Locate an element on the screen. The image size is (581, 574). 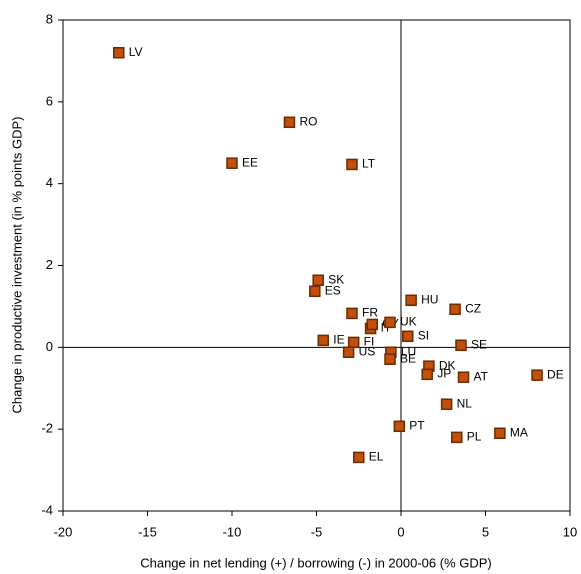
y-tick-label: 0 is located at coordinates (49, 346).